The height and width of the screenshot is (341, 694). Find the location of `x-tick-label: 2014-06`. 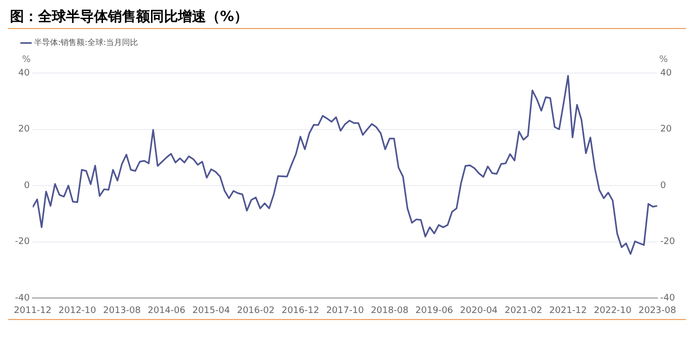

x-tick-label: 2014-06 is located at coordinates (167, 311).